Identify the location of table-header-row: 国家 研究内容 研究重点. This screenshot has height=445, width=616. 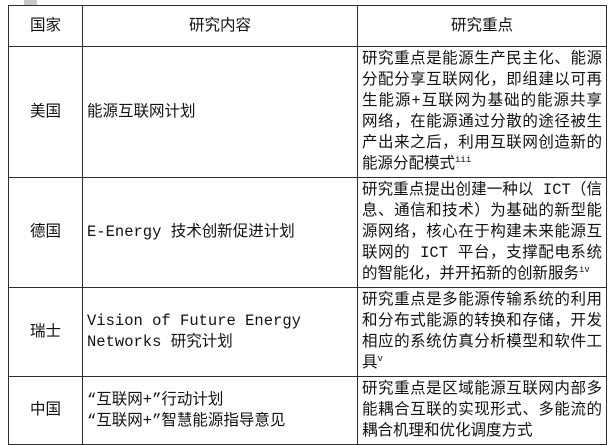
(307, 26).